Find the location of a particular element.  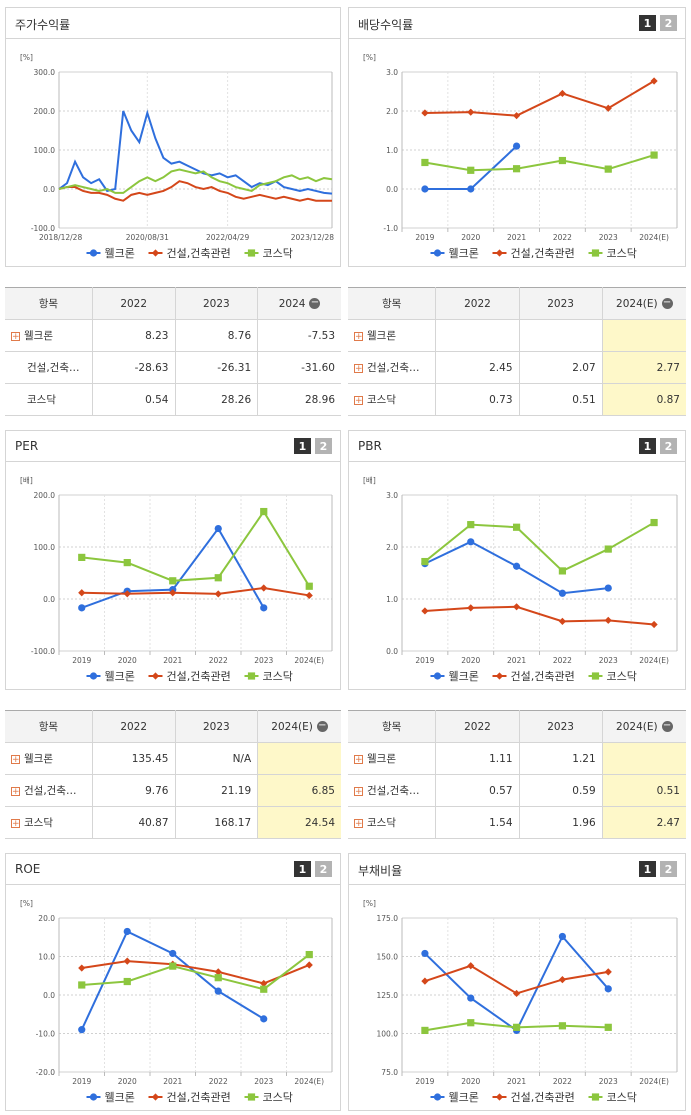

axis-unit: [%] is located at coordinates (26, 57).